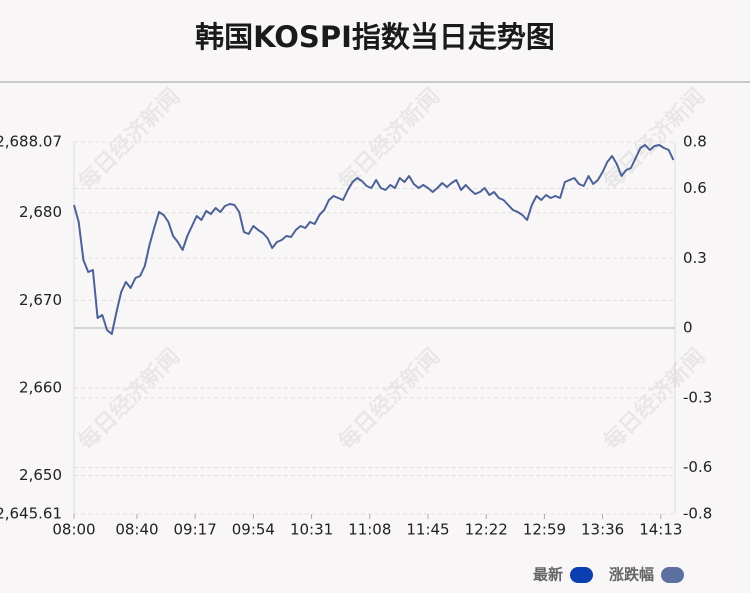  What do you see at coordinates (40, 475) in the screenshot?
I see `y-tick-label: 2,650` at bounding box center [40, 475].